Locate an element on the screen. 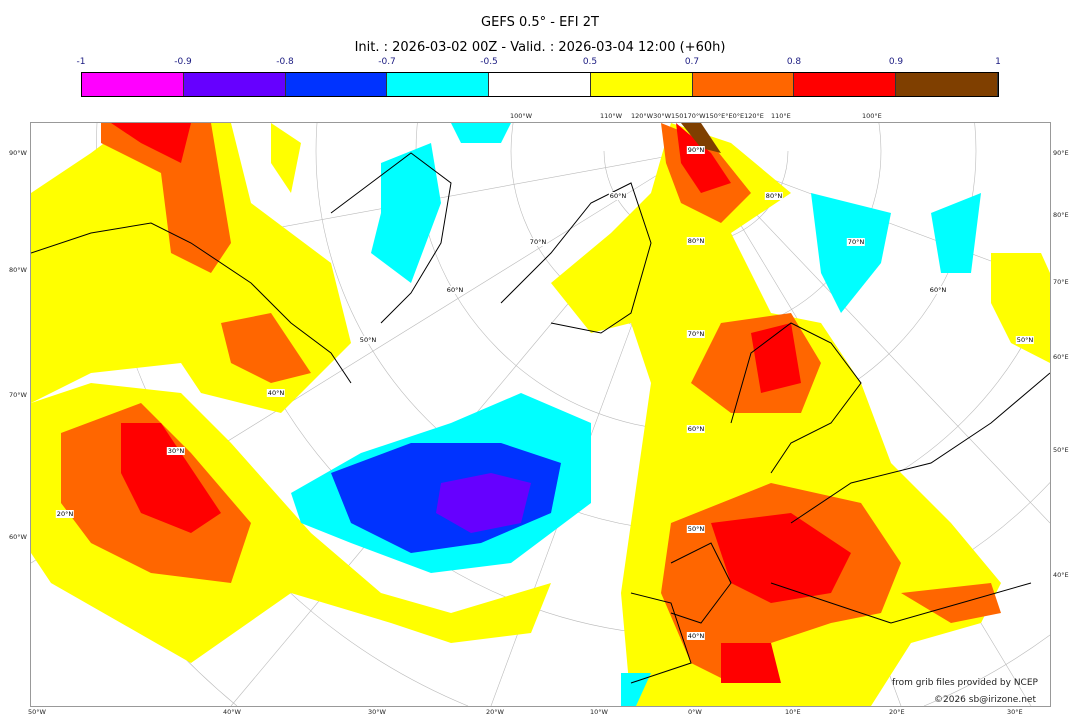 This screenshot has width=1080, height=718. lat-label: 90°N is located at coordinates (696, 150).